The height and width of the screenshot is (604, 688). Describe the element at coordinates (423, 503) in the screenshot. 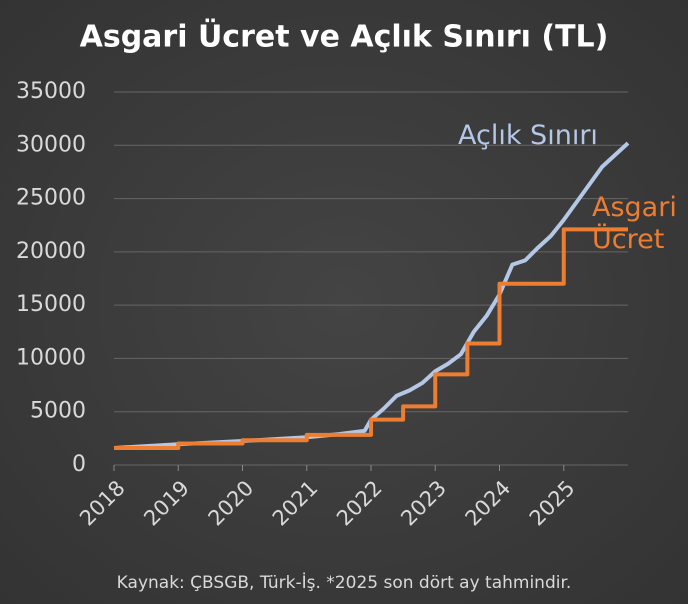

I see `x-tick-label: 2023` at that location.